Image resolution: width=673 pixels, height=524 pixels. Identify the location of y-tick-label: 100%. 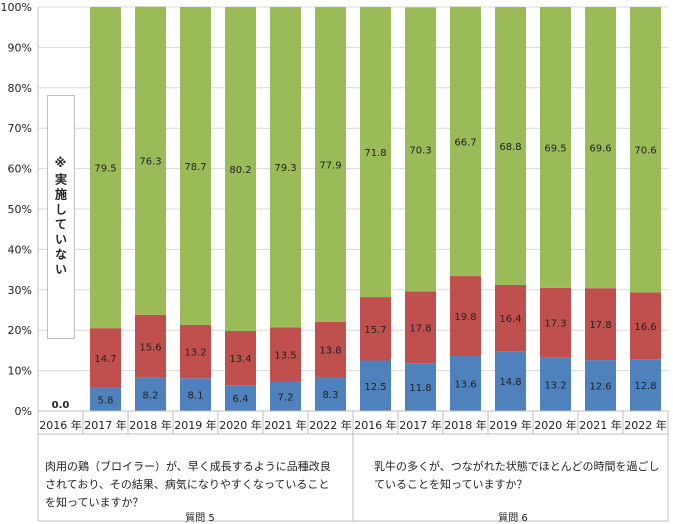
(16, 7).